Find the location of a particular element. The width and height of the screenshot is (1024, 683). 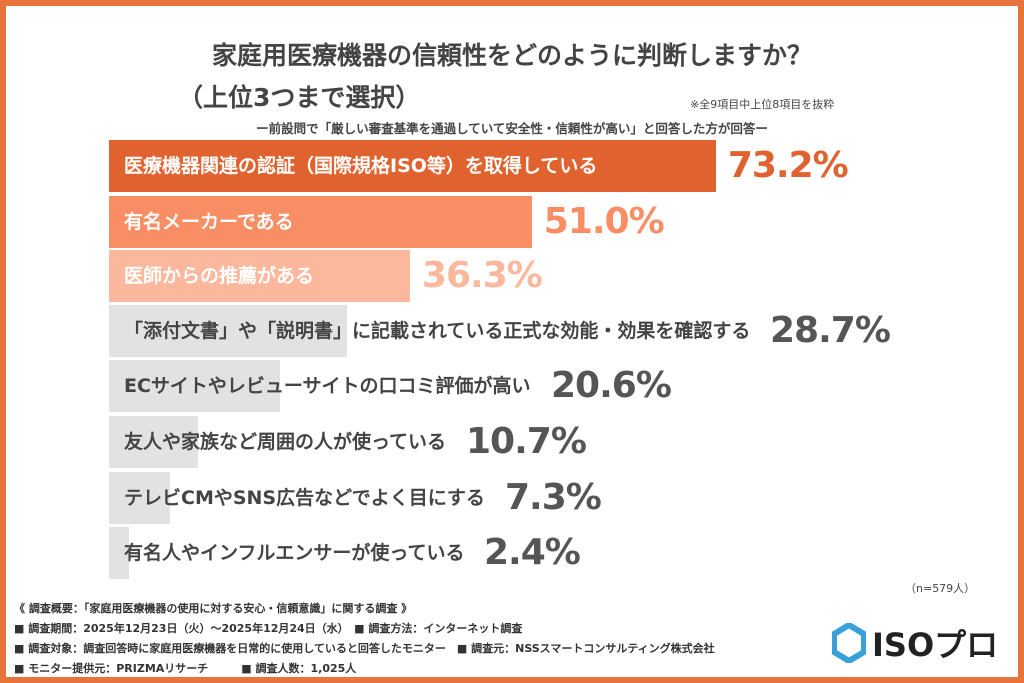

value-label: 2.4% is located at coordinates (532, 552).